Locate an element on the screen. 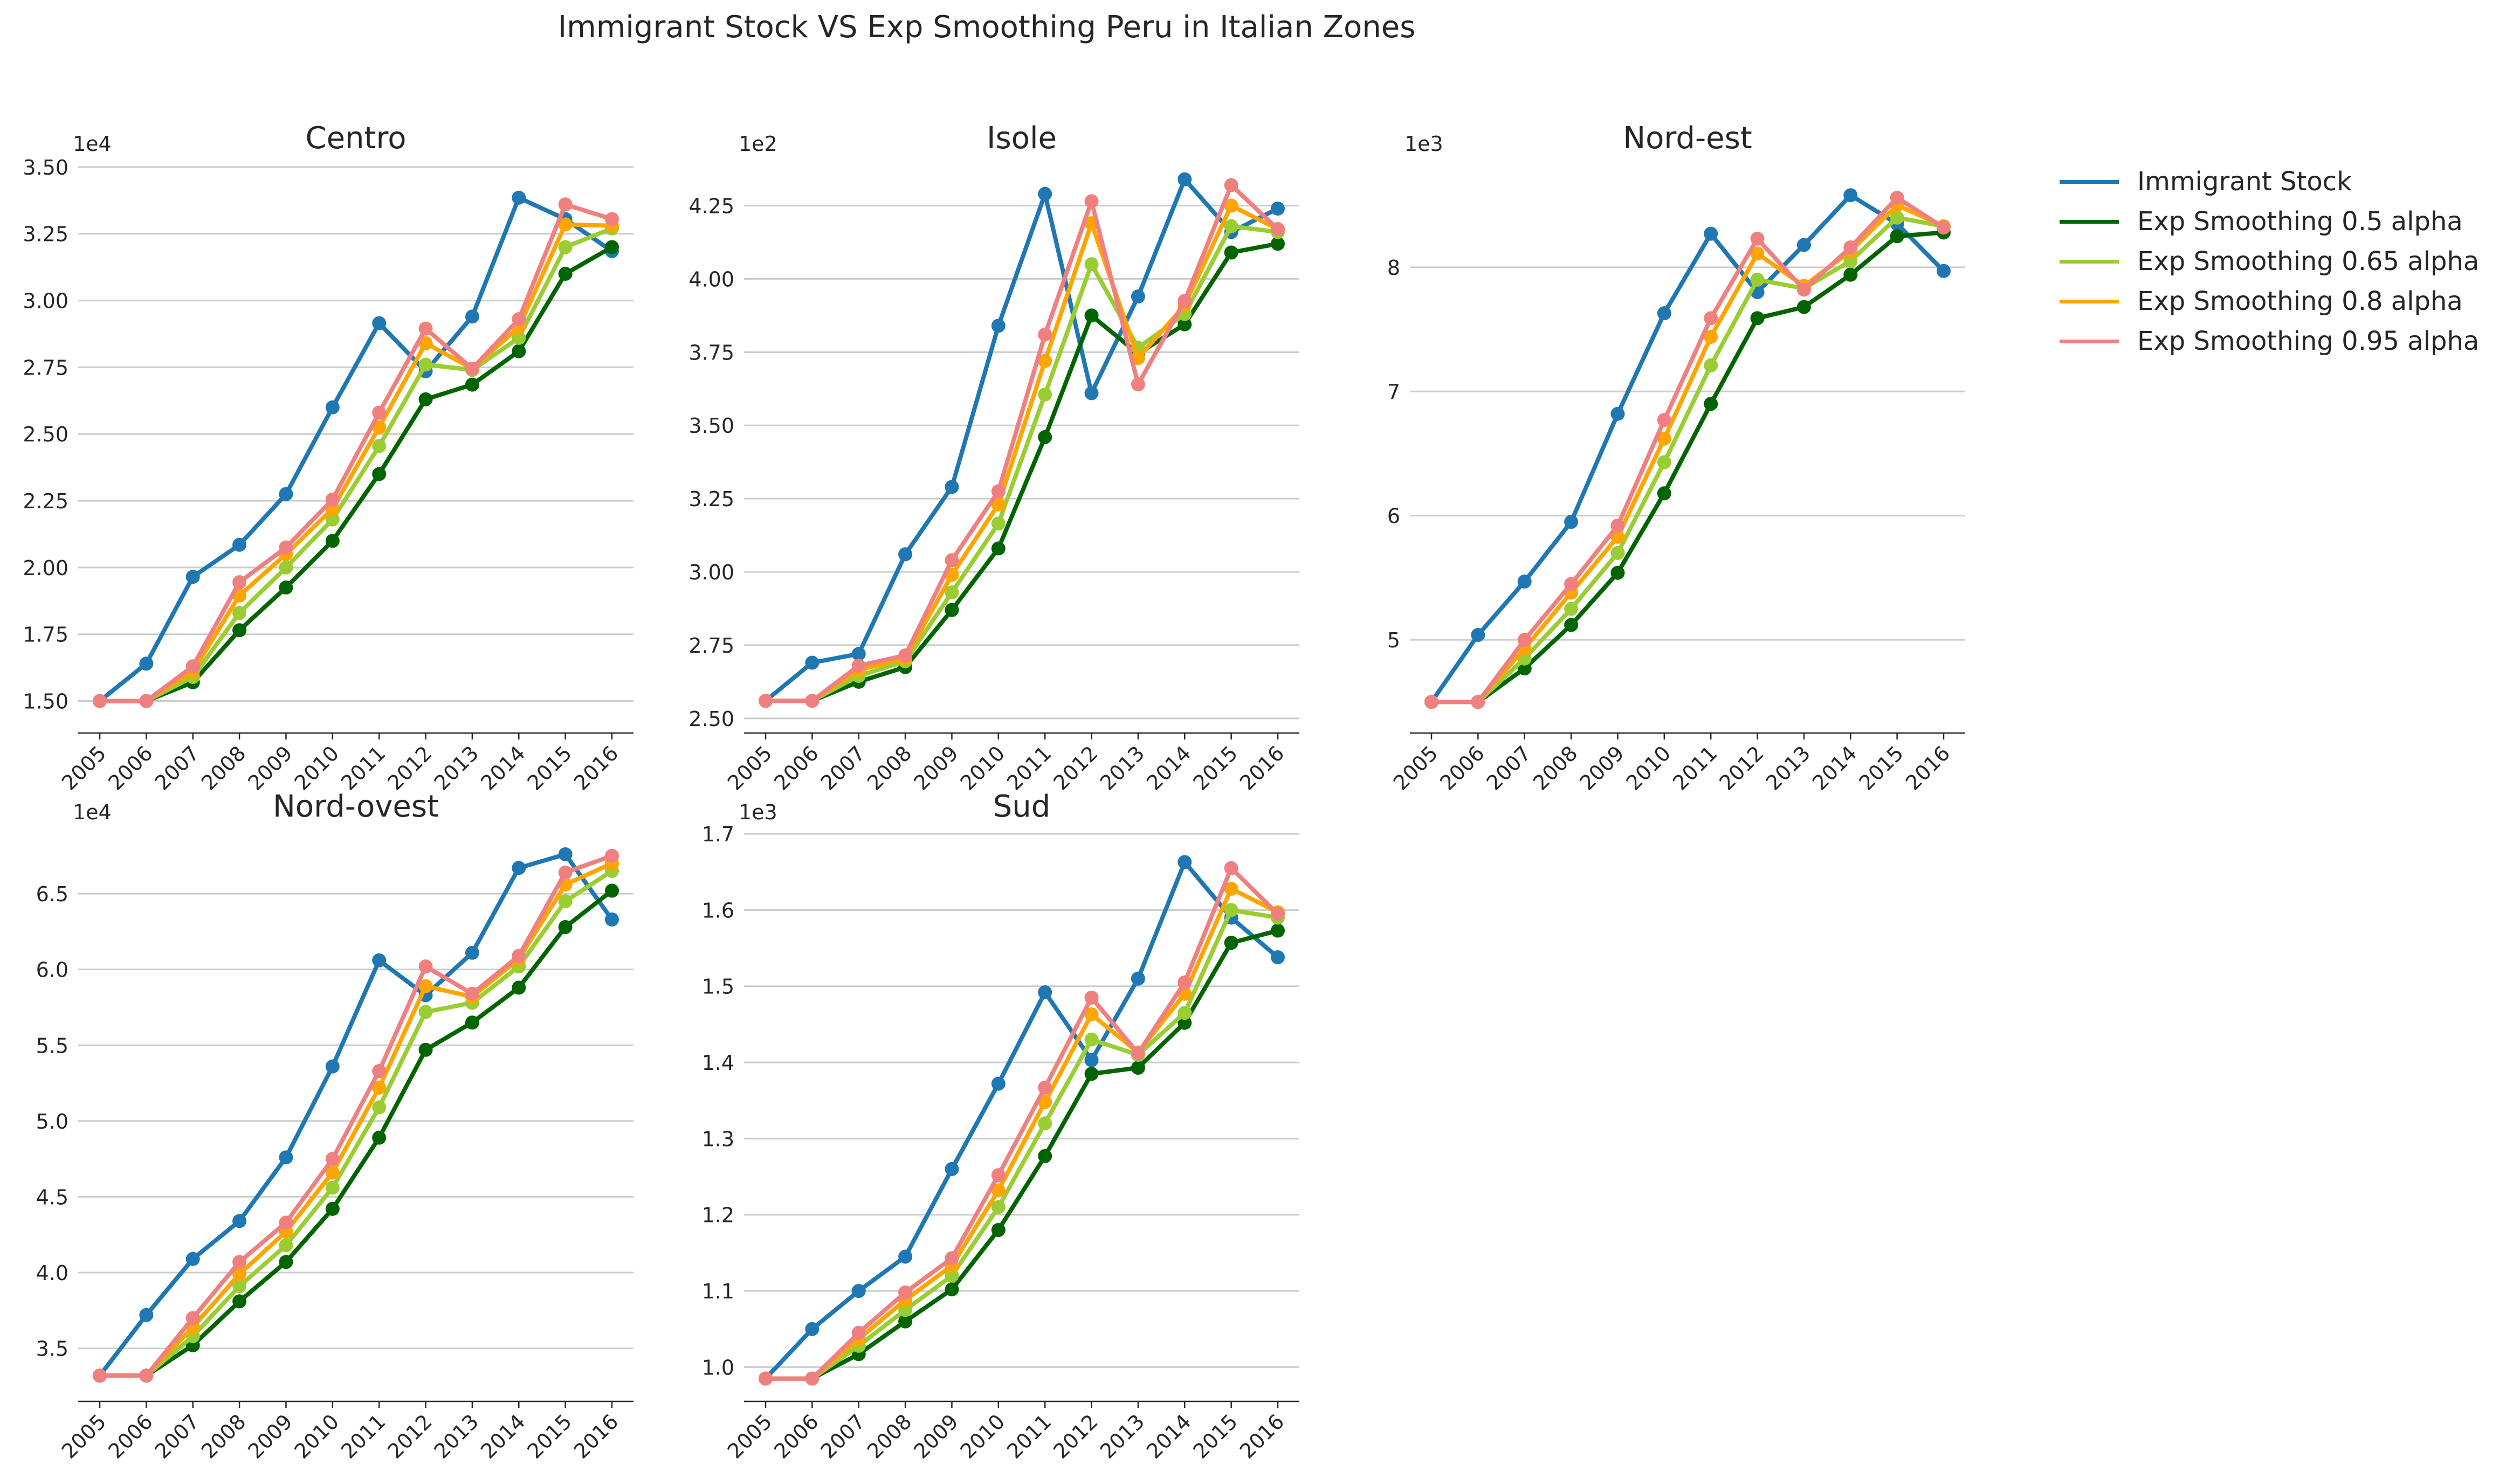 Image resolution: width=2520 pixels, height=1479 pixels. y-tick-label: 3.75 is located at coordinates (711, 353).